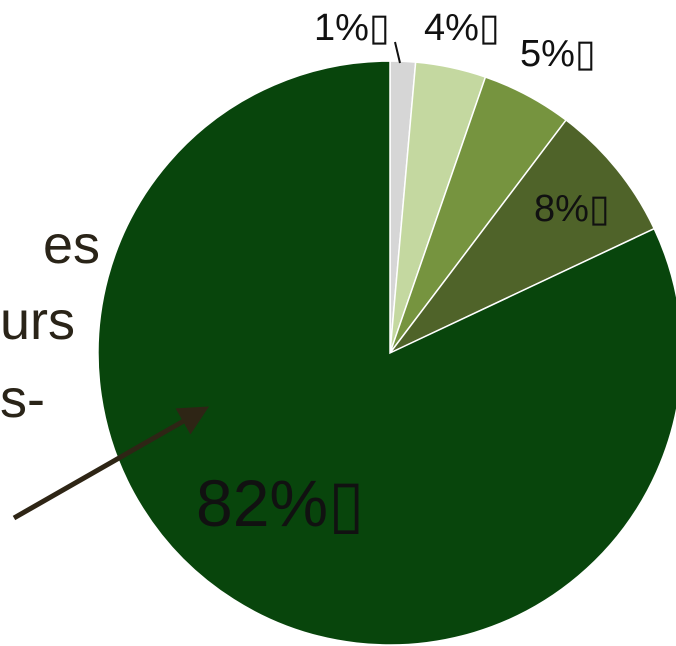  I want to click on data-label-8pct: 8%▯, so click(572, 209).